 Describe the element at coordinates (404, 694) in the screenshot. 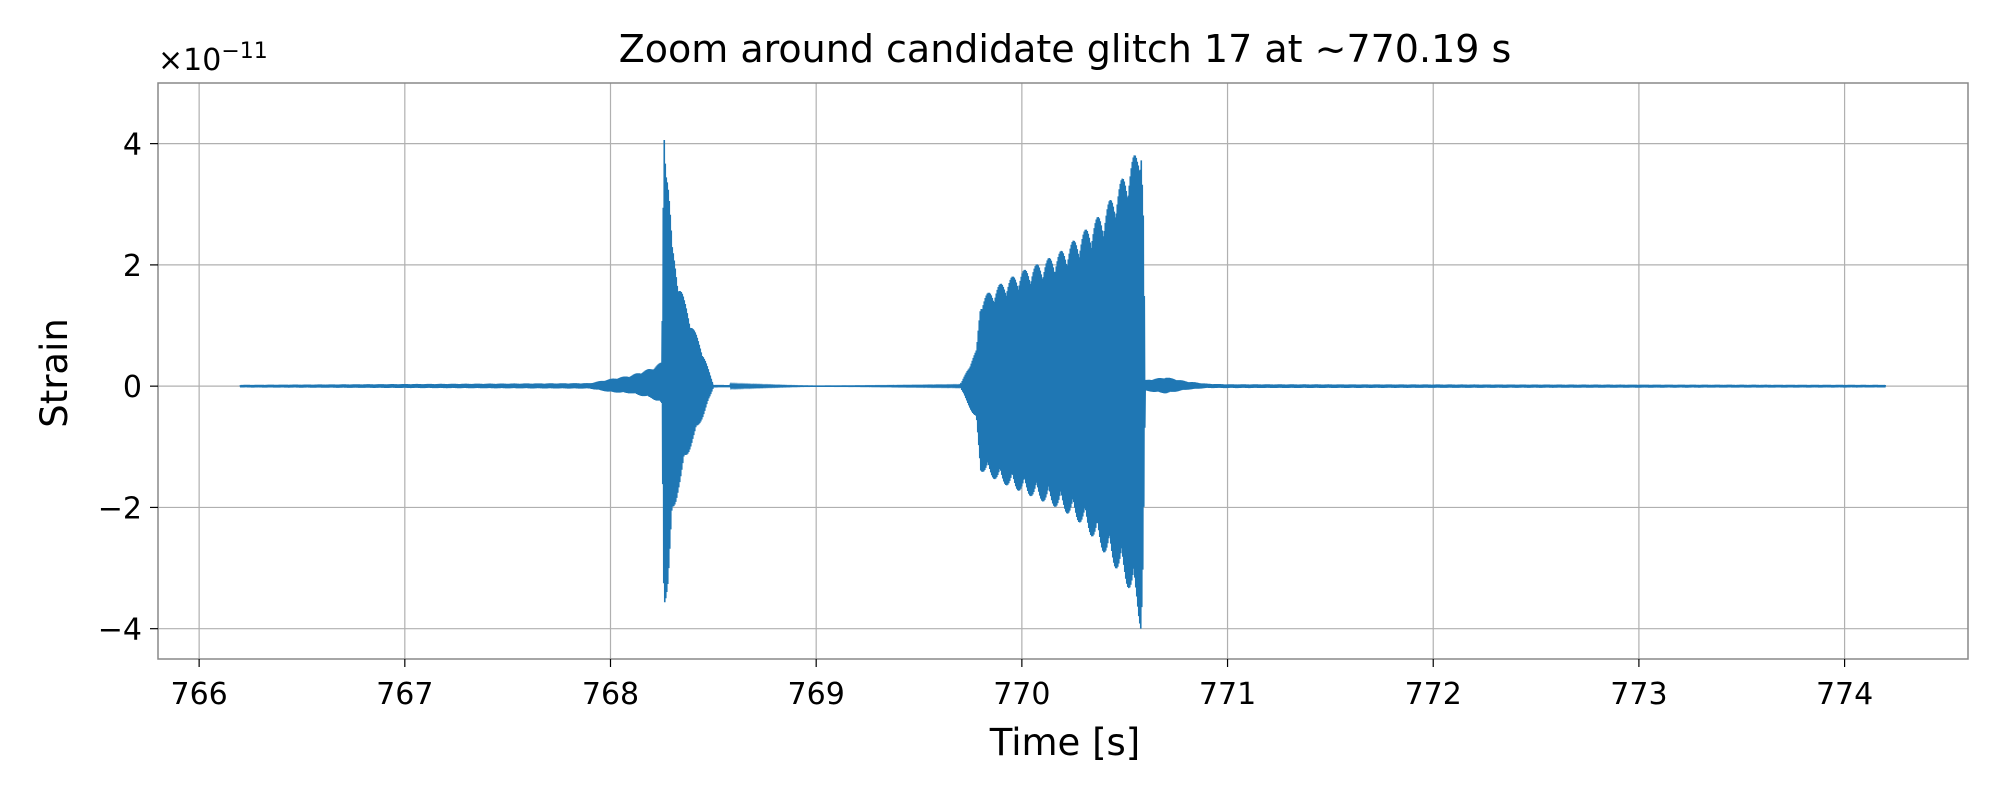

I see `x-tick-label: 767` at that location.